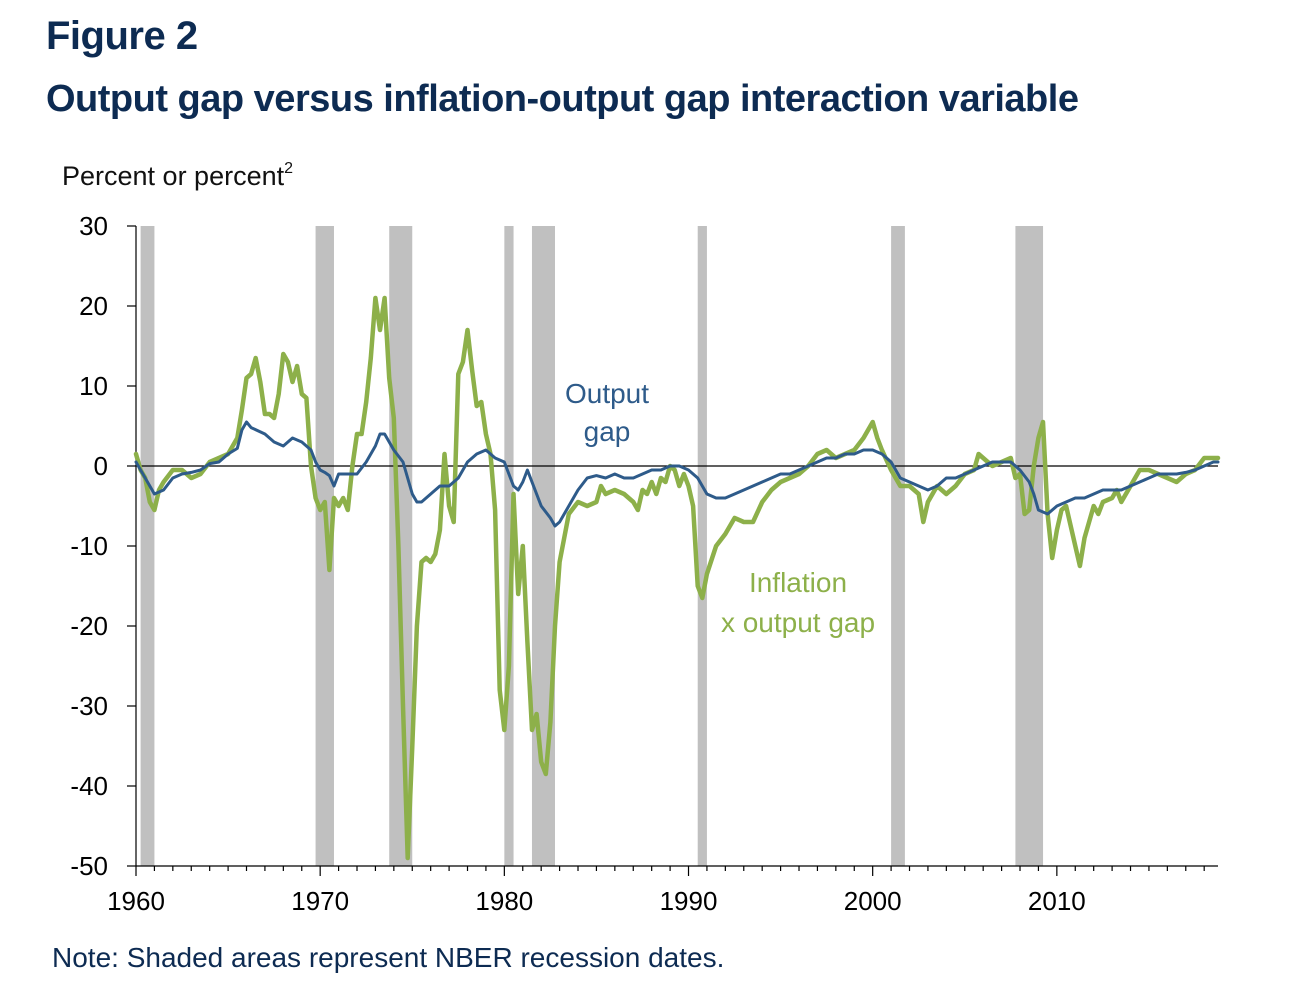 The image size is (1299, 994). I want to click on y-tick-label: -40, so click(89, 786).